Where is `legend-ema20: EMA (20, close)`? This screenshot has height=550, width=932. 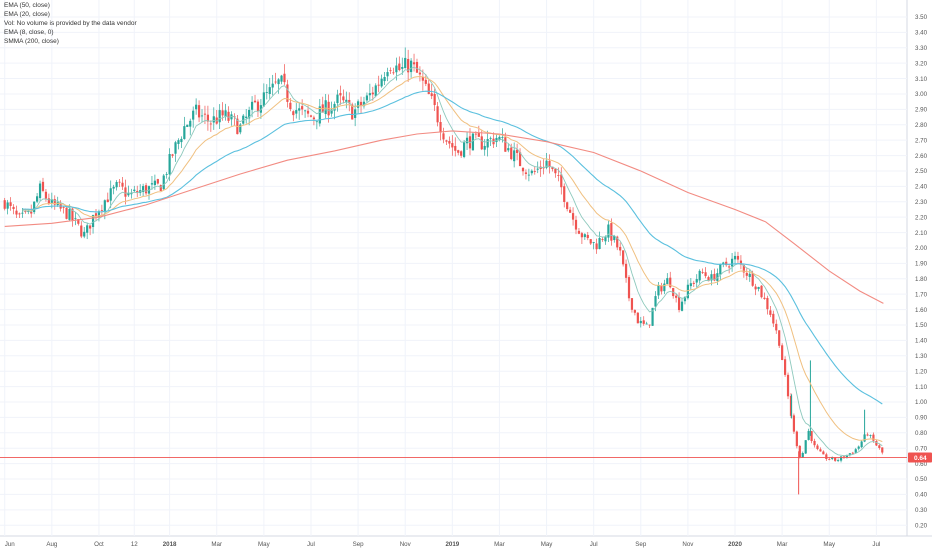 legend-ema20: EMA (20, close) is located at coordinates (27, 14).